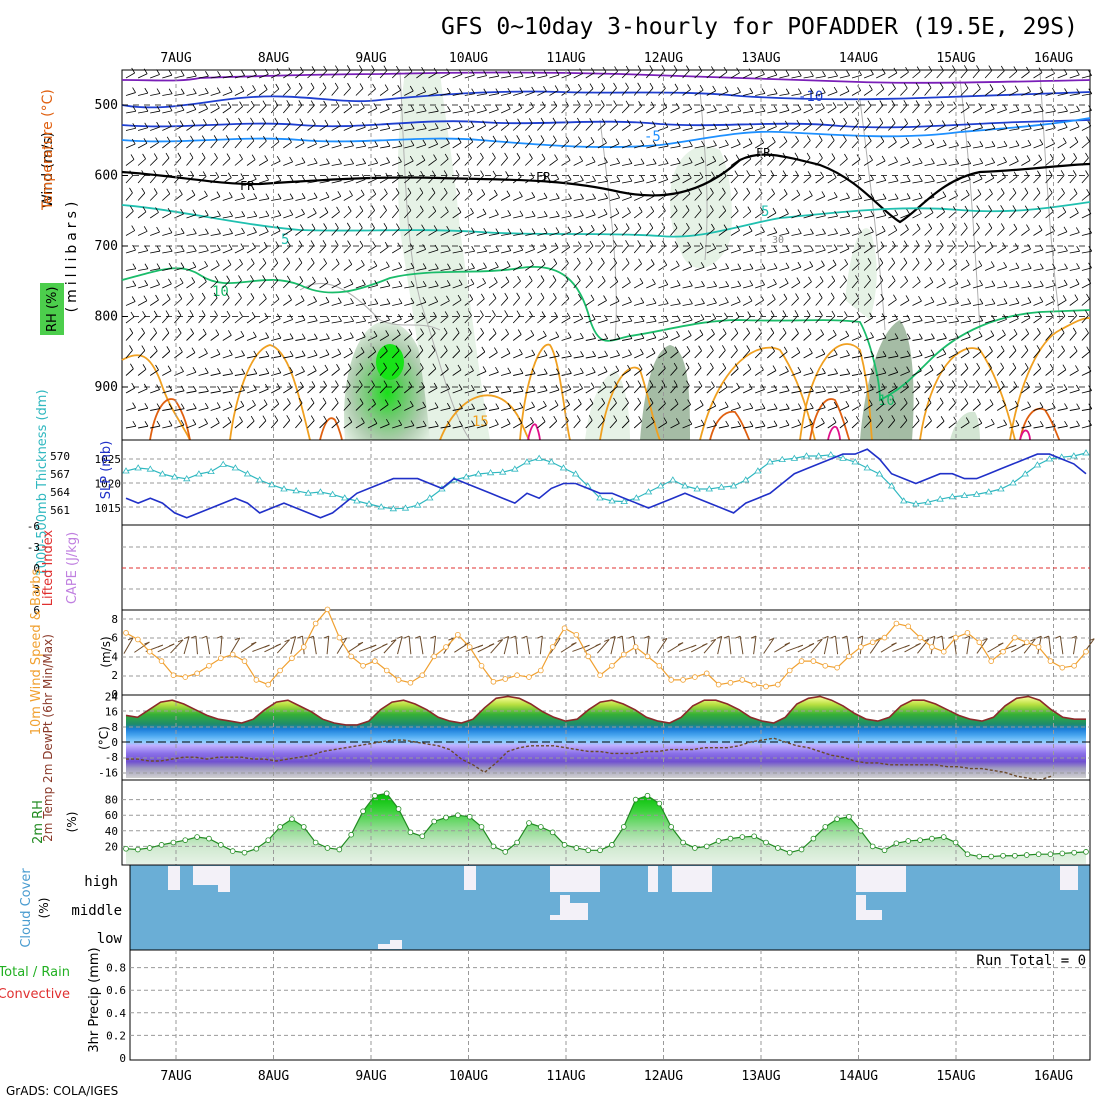 The width and height of the screenshot is (1100, 1100). Describe the element at coordinates (52, 309) in the screenshot. I see `rh-color-swatch` at that location.